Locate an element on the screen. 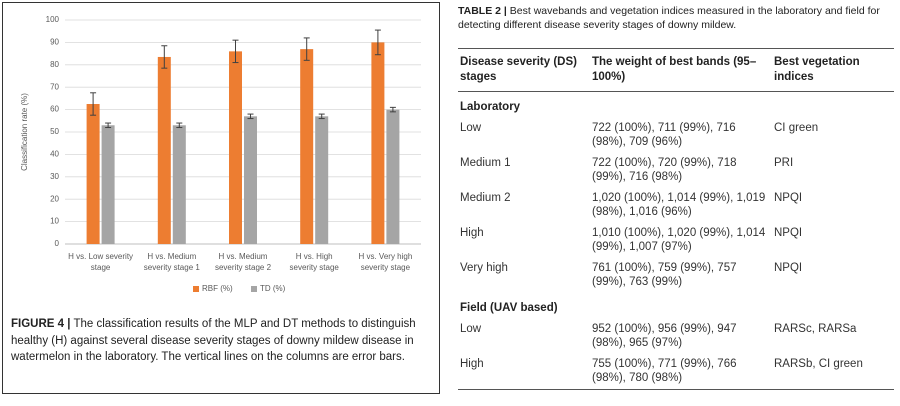  table-cell: Medium 1 is located at coordinates (485, 163).